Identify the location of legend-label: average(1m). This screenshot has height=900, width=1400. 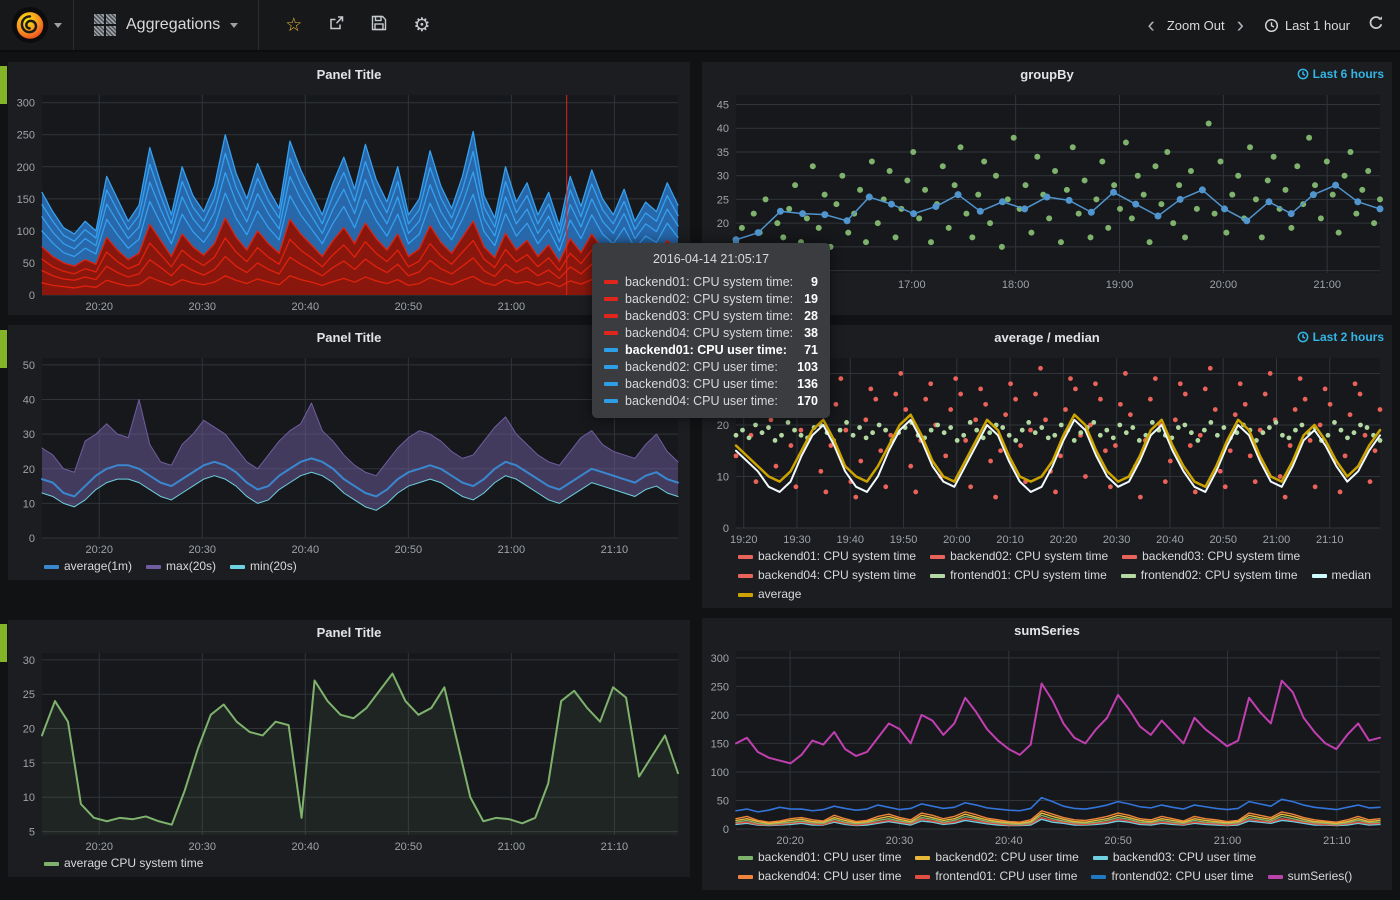
(98, 566).